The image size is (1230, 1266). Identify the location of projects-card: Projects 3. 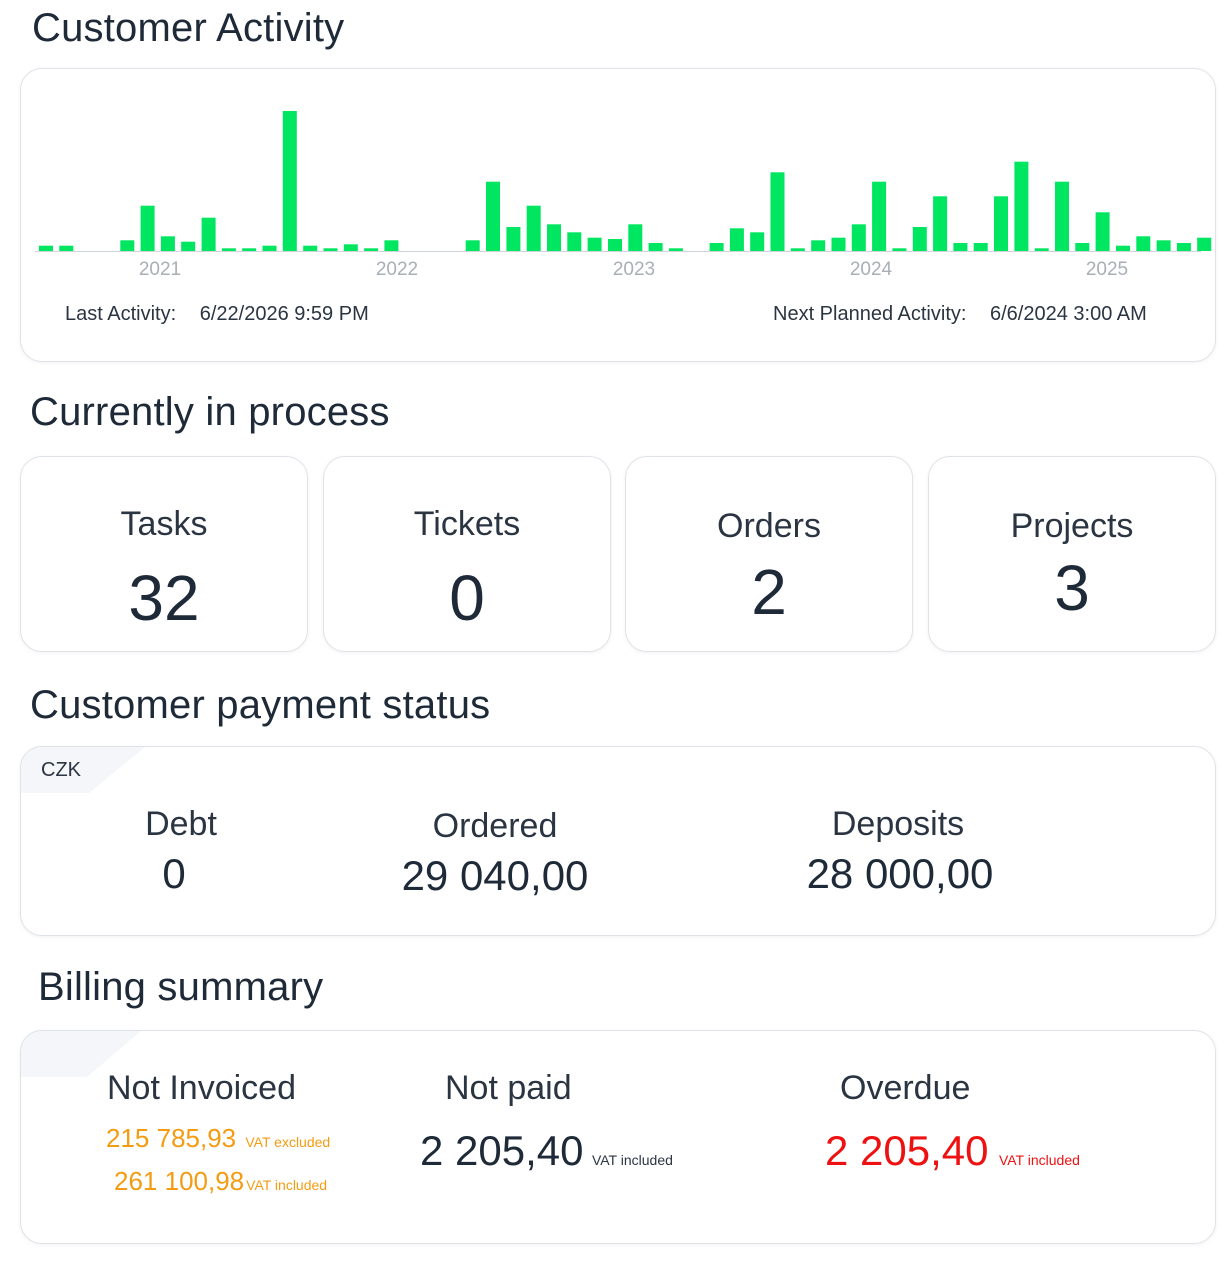
(1072, 554).